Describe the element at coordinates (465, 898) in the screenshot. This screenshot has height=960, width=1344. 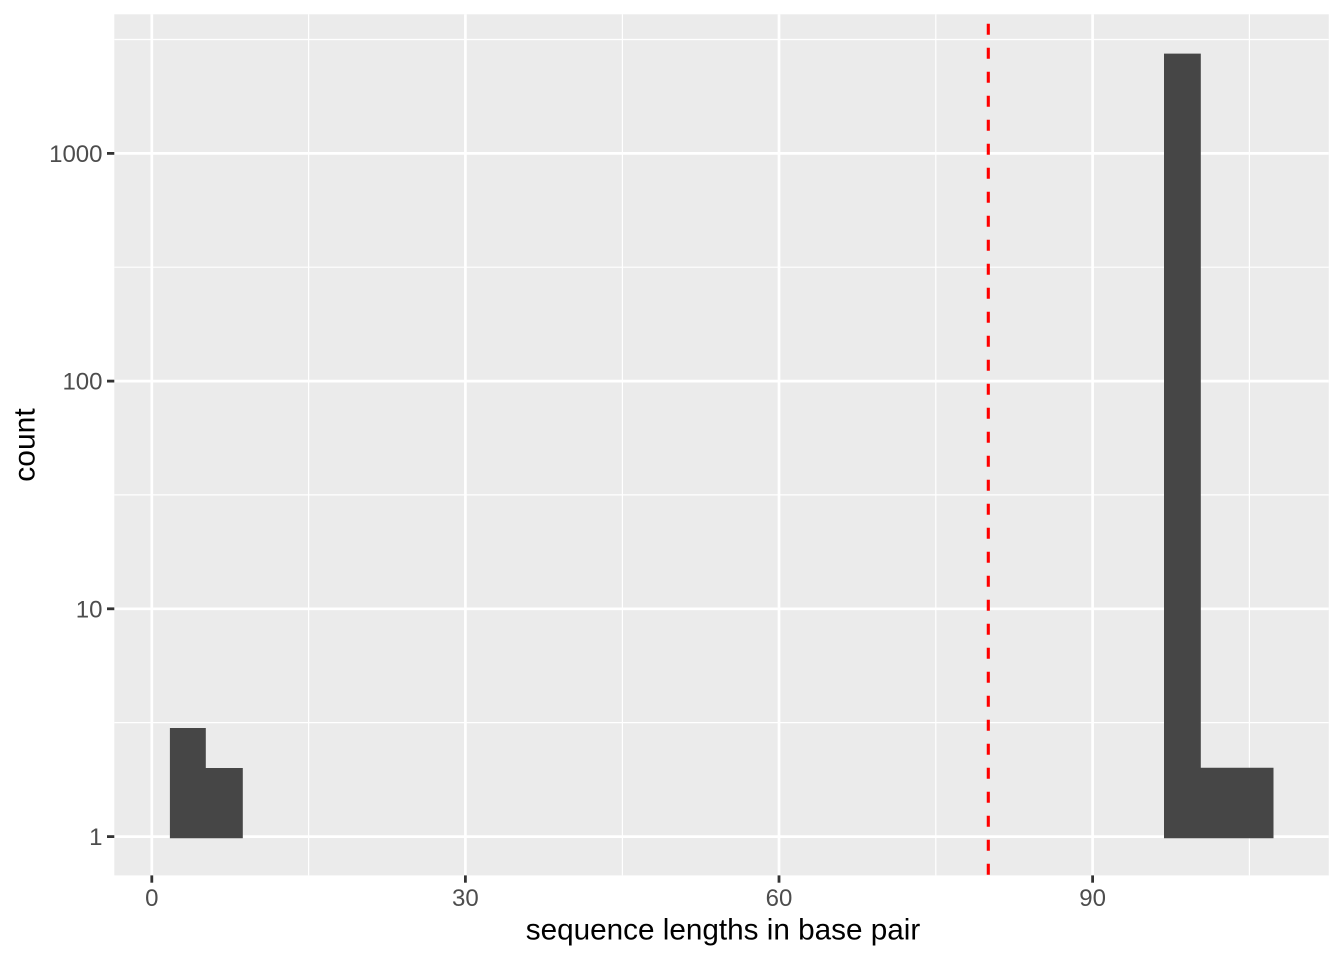
I see `svg-text: 30` at that location.